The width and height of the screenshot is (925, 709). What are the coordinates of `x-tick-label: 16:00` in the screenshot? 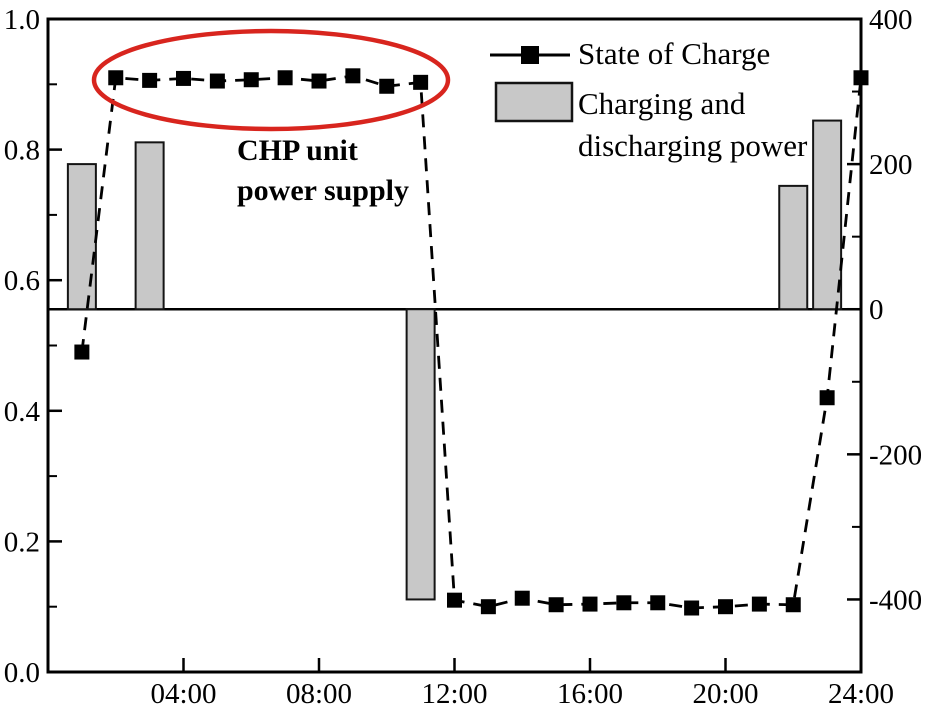 It's located at (590, 693).